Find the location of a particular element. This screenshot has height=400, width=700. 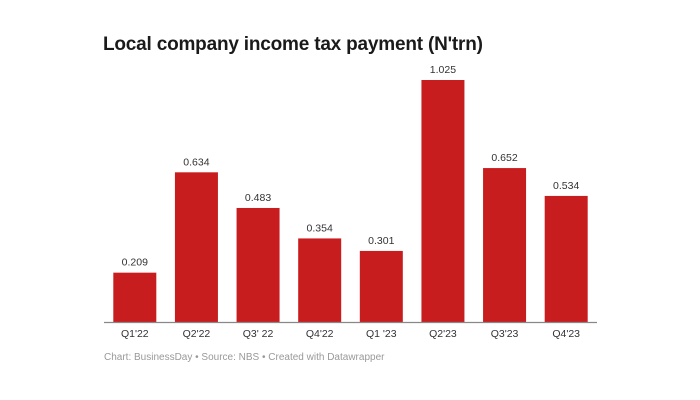

value-label: 1.025 is located at coordinates (443, 70).